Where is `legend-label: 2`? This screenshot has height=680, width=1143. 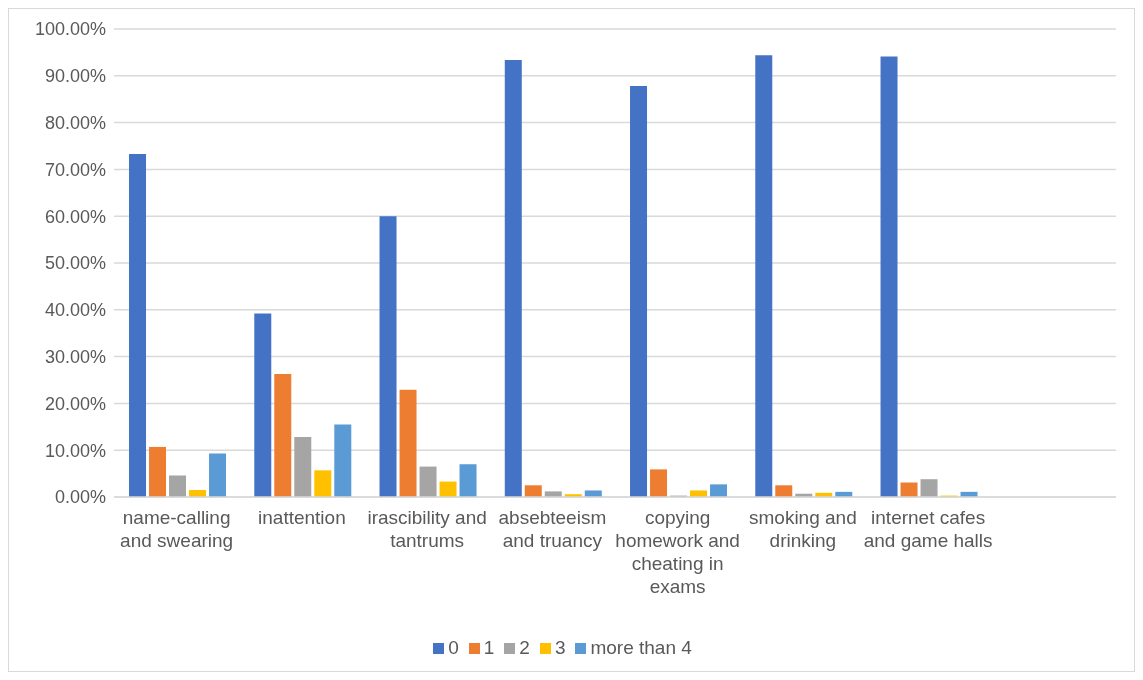 legend-label: 2 is located at coordinates (524, 647).